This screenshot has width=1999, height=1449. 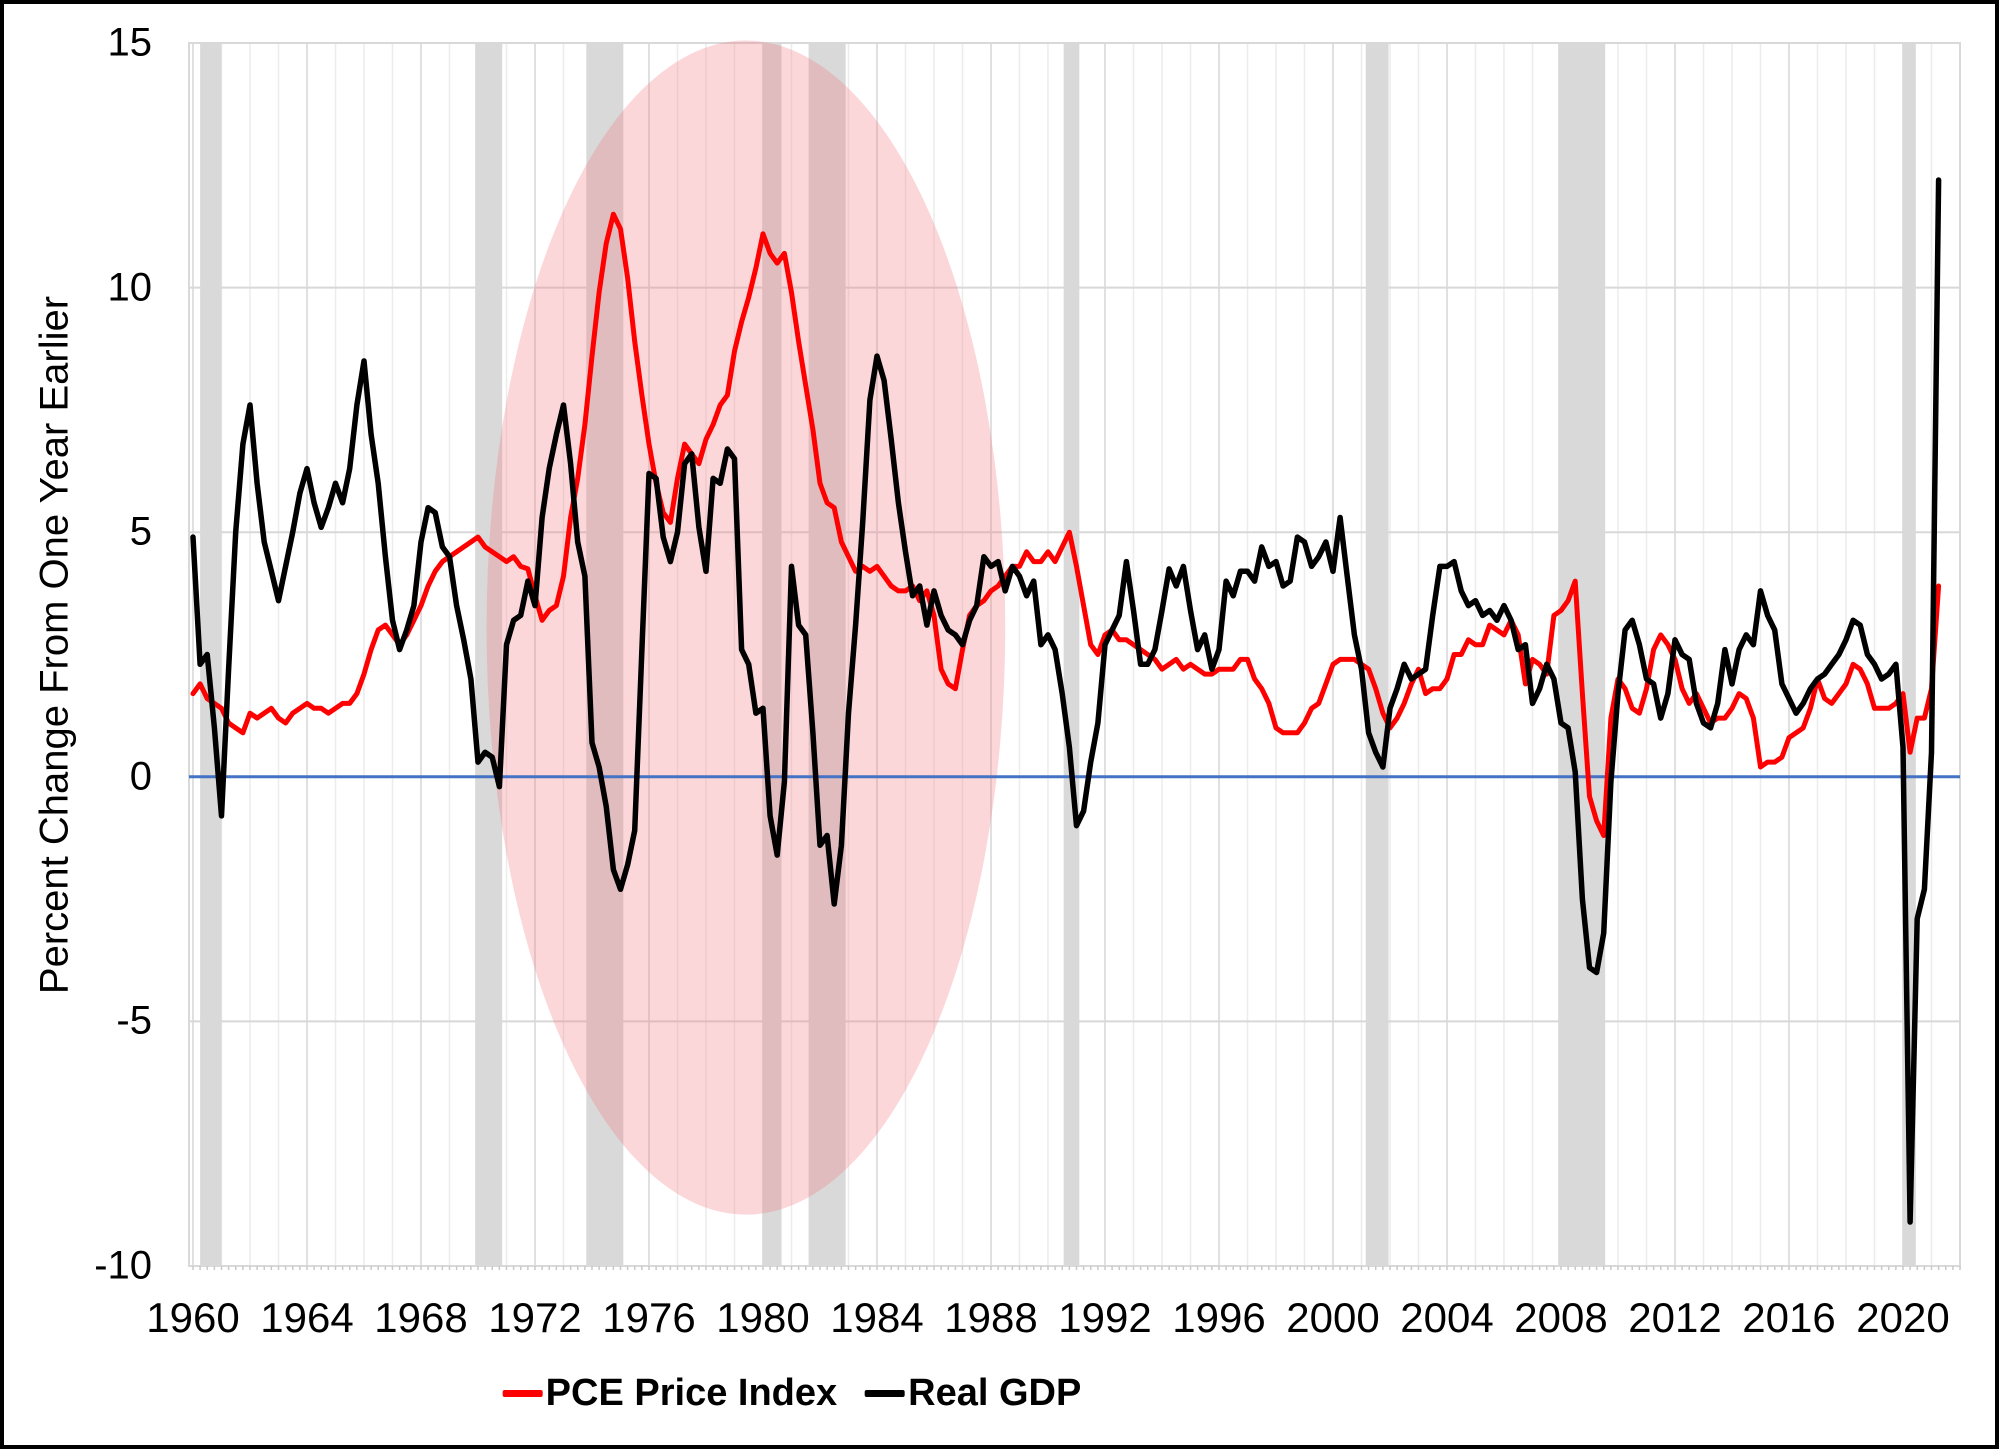 What do you see at coordinates (535, 1317) in the screenshot?
I see `x-tick-label: 1972` at bounding box center [535, 1317].